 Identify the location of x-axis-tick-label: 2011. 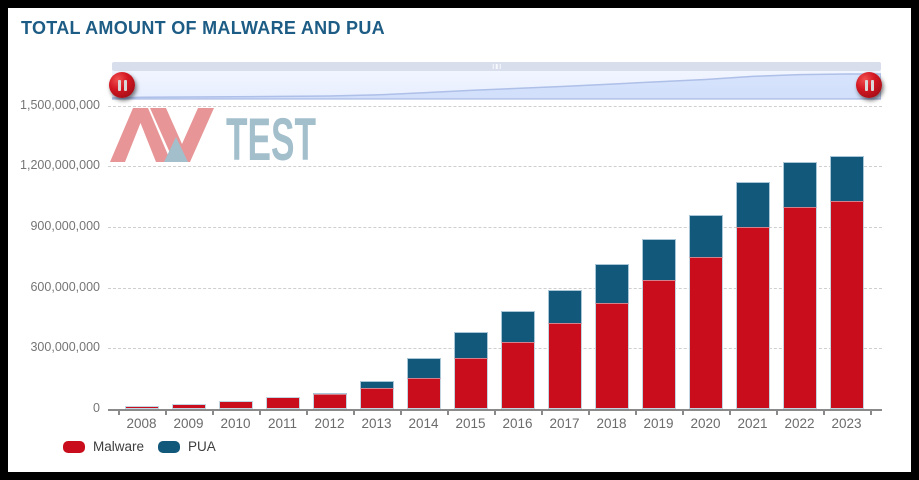
(282, 423).